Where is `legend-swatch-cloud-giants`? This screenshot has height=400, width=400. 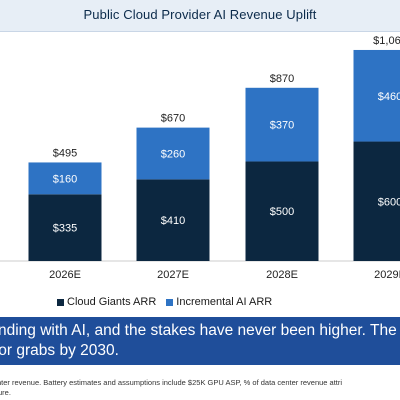 legend-swatch-cloud-giants is located at coordinates (60, 302).